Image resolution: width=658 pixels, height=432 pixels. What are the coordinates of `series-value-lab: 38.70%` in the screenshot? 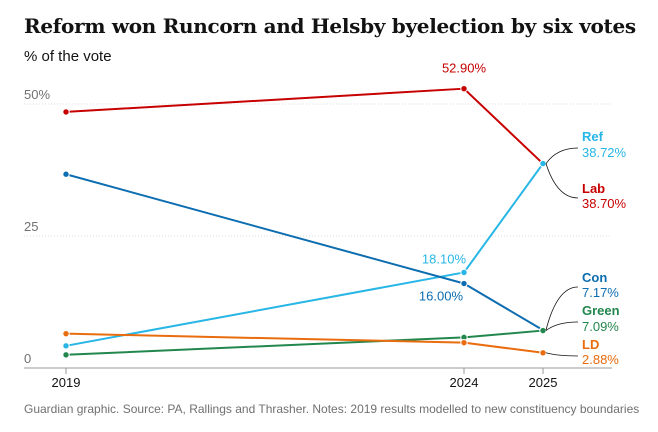 It's located at (604, 203).